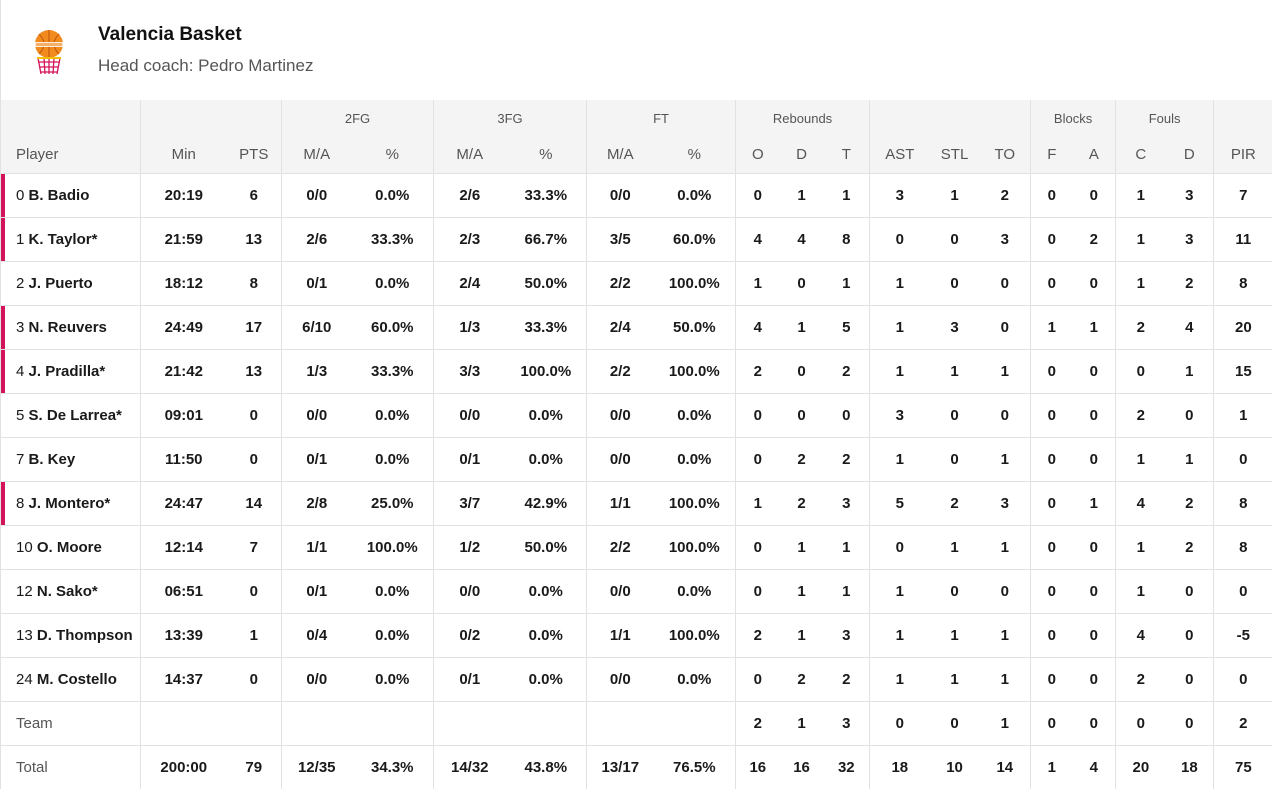 This screenshot has width=1272, height=789. I want to click on stat-cell: 5, so click(899, 502).